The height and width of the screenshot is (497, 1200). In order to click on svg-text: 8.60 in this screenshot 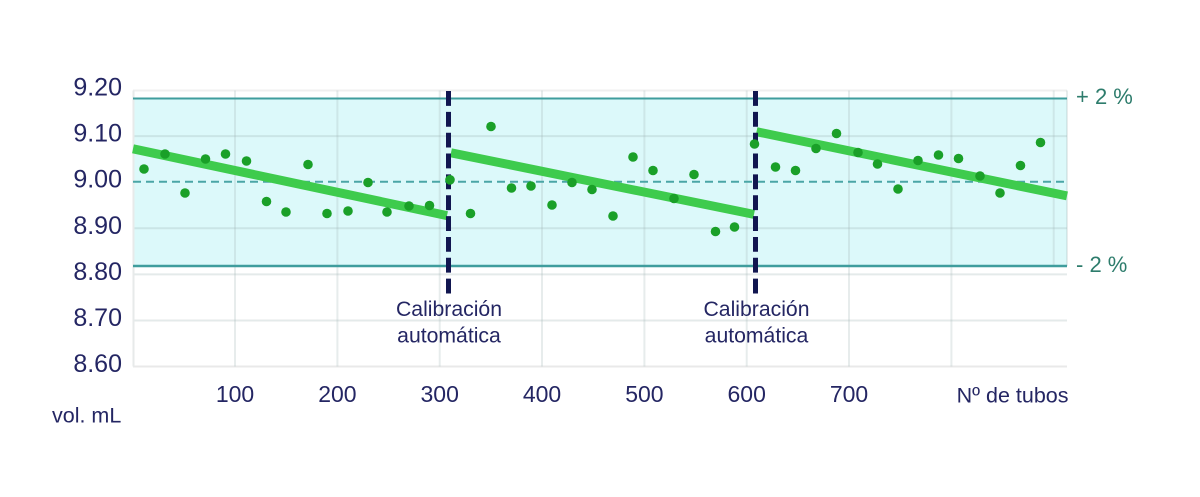, I will do `click(97, 364)`.